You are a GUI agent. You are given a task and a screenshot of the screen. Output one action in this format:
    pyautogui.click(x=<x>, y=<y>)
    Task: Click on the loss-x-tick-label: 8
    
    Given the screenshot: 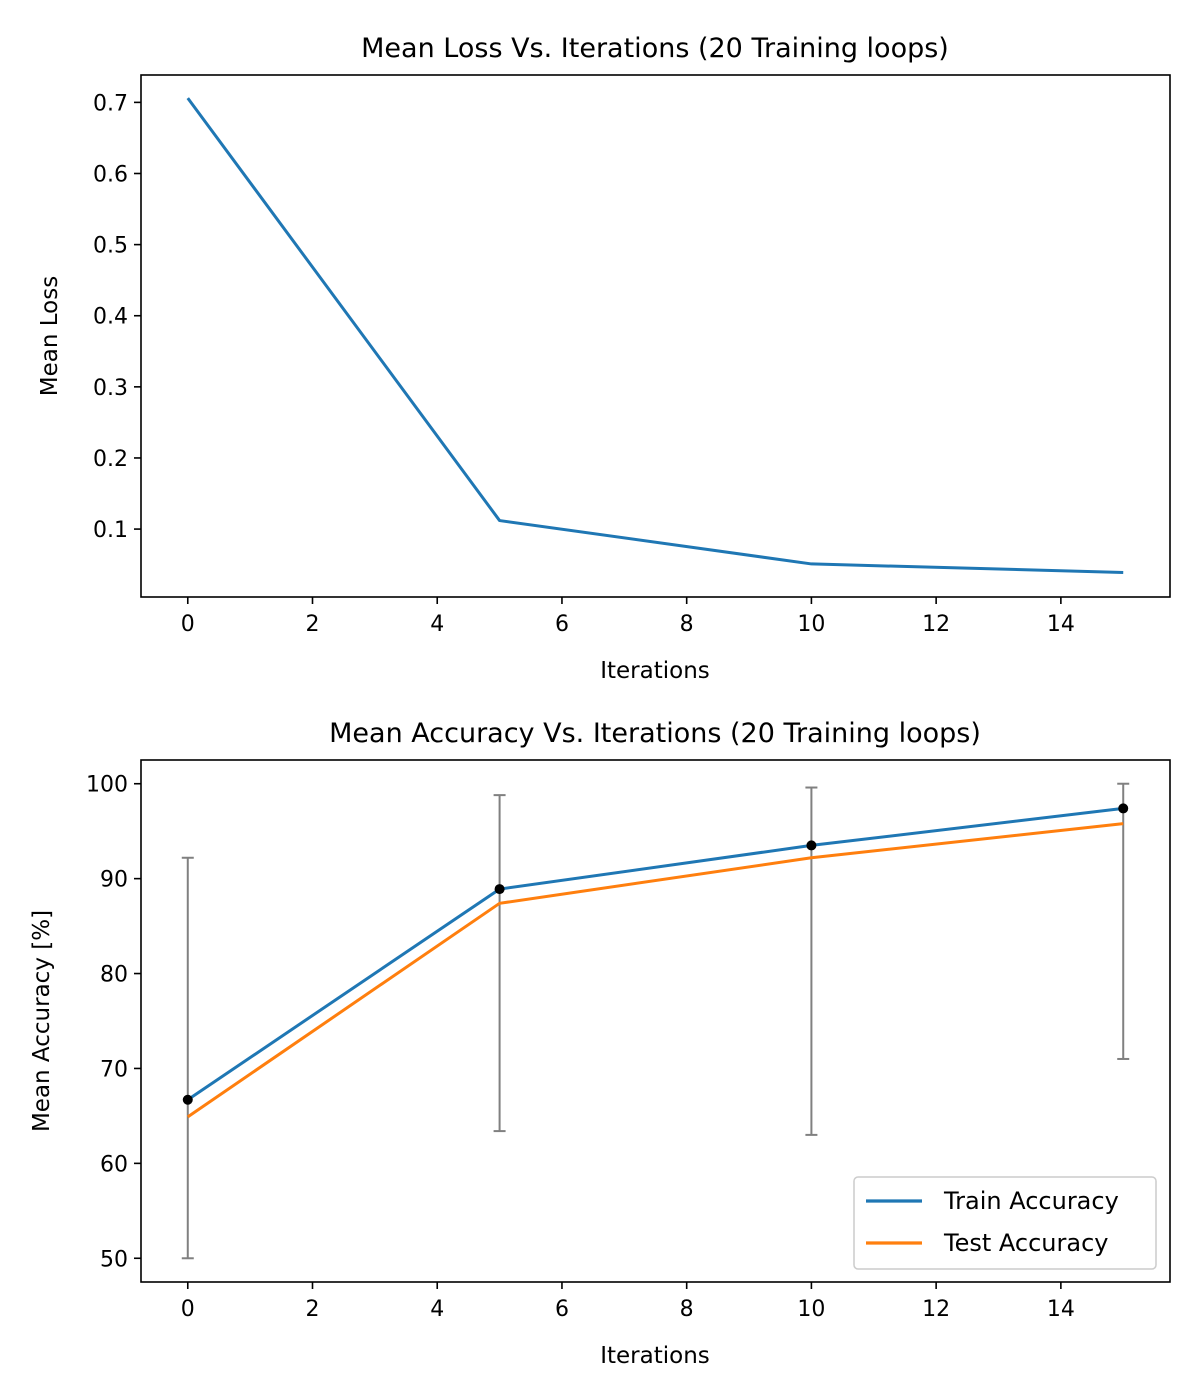 What is the action you would take?
    pyautogui.click(x=687, y=624)
    